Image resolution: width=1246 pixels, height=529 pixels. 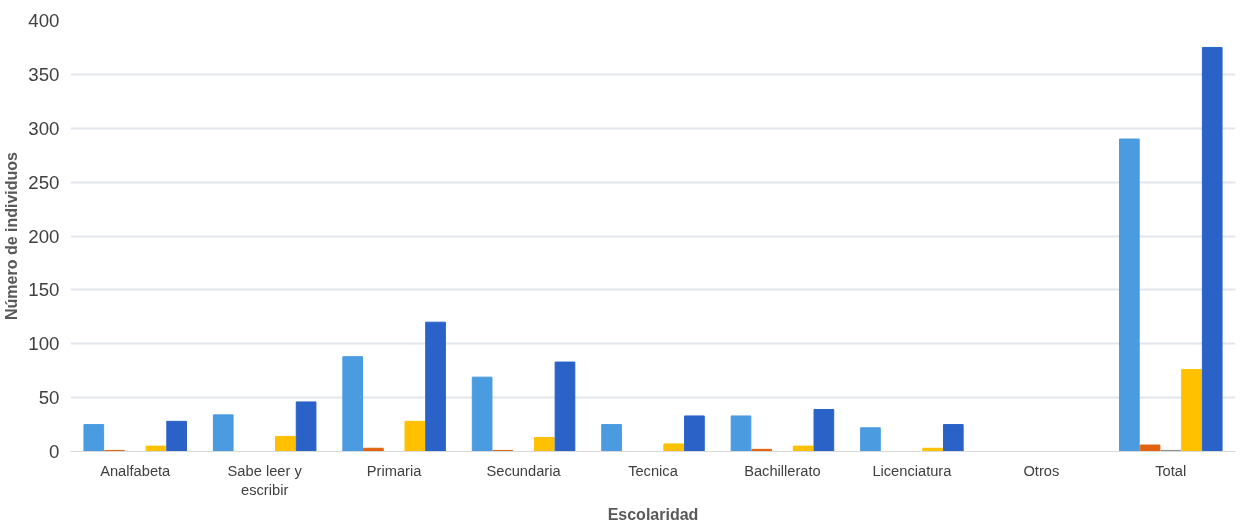 What do you see at coordinates (653, 470) in the screenshot?
I see `x-tick-label: Tecnica` at bounding box center [653, 470].